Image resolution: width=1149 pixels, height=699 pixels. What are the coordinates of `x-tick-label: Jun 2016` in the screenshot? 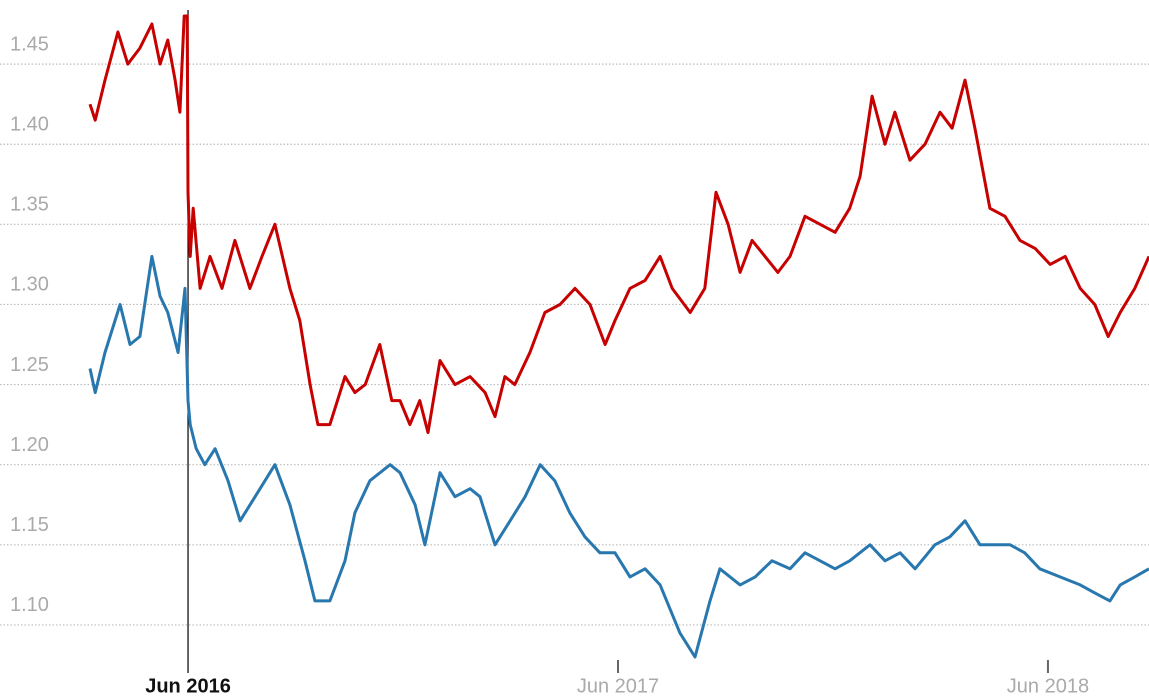 It's located at (188, 686).